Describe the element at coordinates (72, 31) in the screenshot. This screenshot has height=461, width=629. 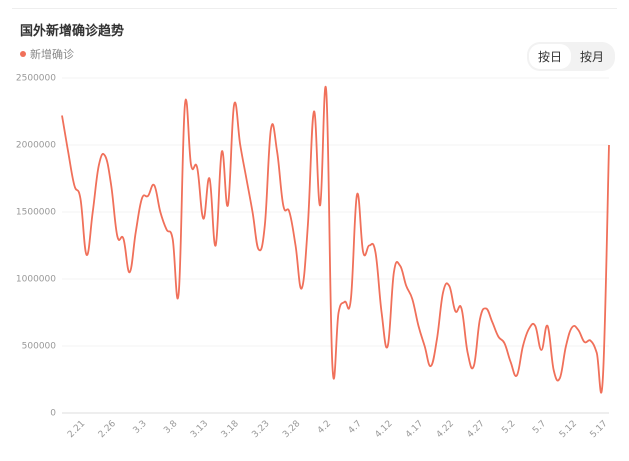
I see `chart-title: 国外新增确诊趋势` at that location.